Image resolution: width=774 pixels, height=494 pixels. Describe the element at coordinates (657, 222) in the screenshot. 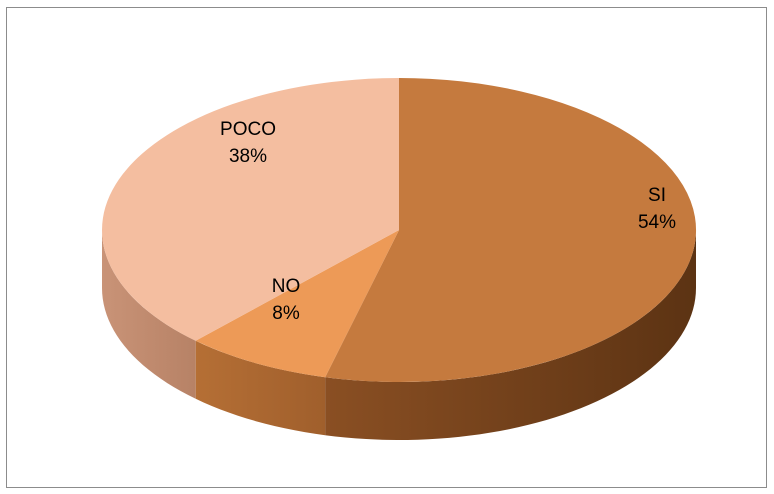

I see `slice-percent-si: 54%` at that location.